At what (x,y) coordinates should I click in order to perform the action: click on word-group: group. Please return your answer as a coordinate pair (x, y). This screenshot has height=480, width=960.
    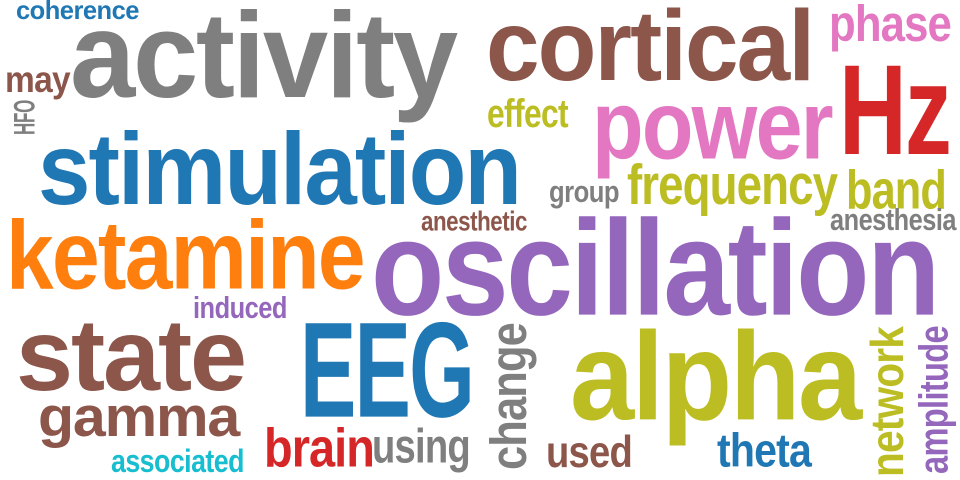
    Looking at the image, I should click on (584, 192).